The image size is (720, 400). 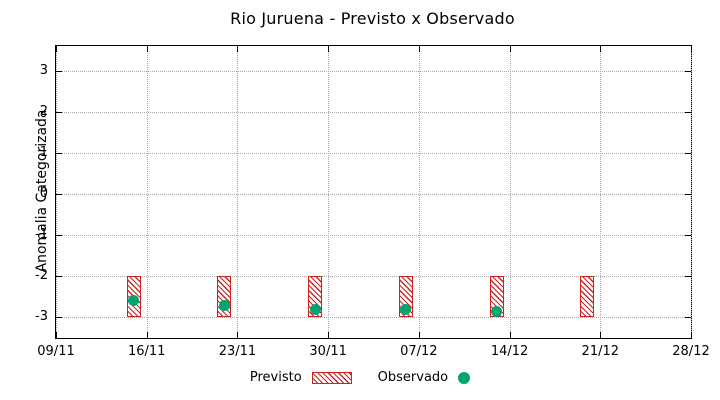 What do you see at coordinates (41, 276) in the screenshot?
I see `y-tick-label: -2` at bounding box center [41, 276].